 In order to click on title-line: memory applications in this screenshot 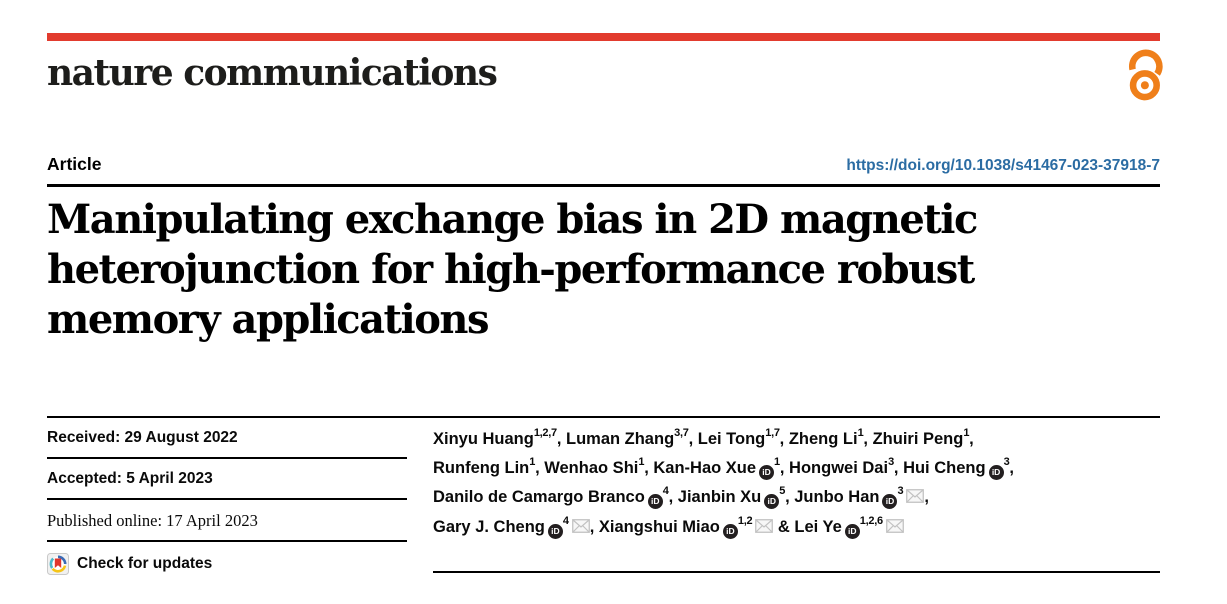, I will do `click(268, 319)`.